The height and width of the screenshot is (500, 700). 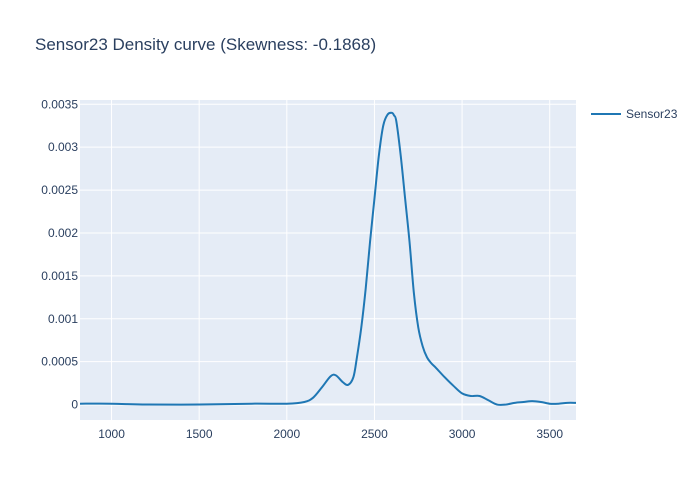 I want to click on x-tick-label: 3500, so click(x=549, y=434).